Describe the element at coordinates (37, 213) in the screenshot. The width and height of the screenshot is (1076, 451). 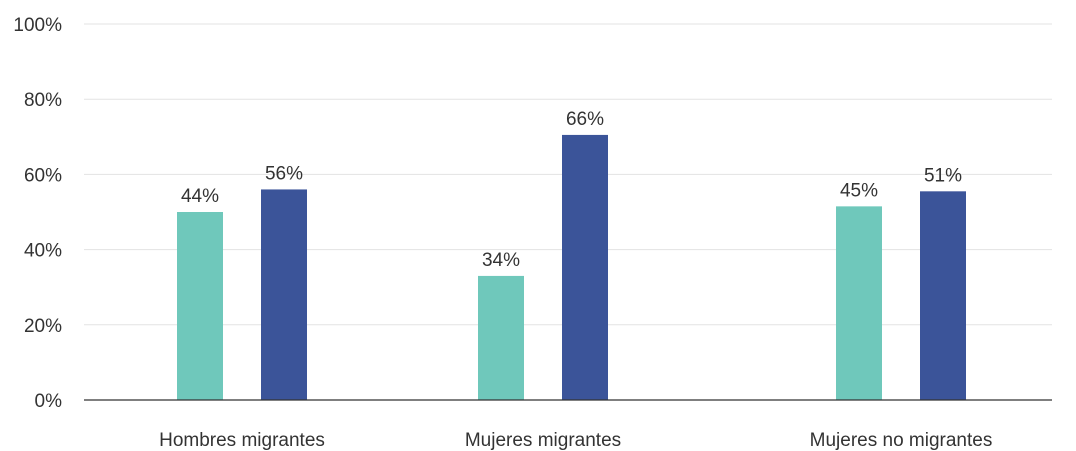
I see `y-axis-tick-labels: 0% 20% 40% 60% 80% 100%` at that location.